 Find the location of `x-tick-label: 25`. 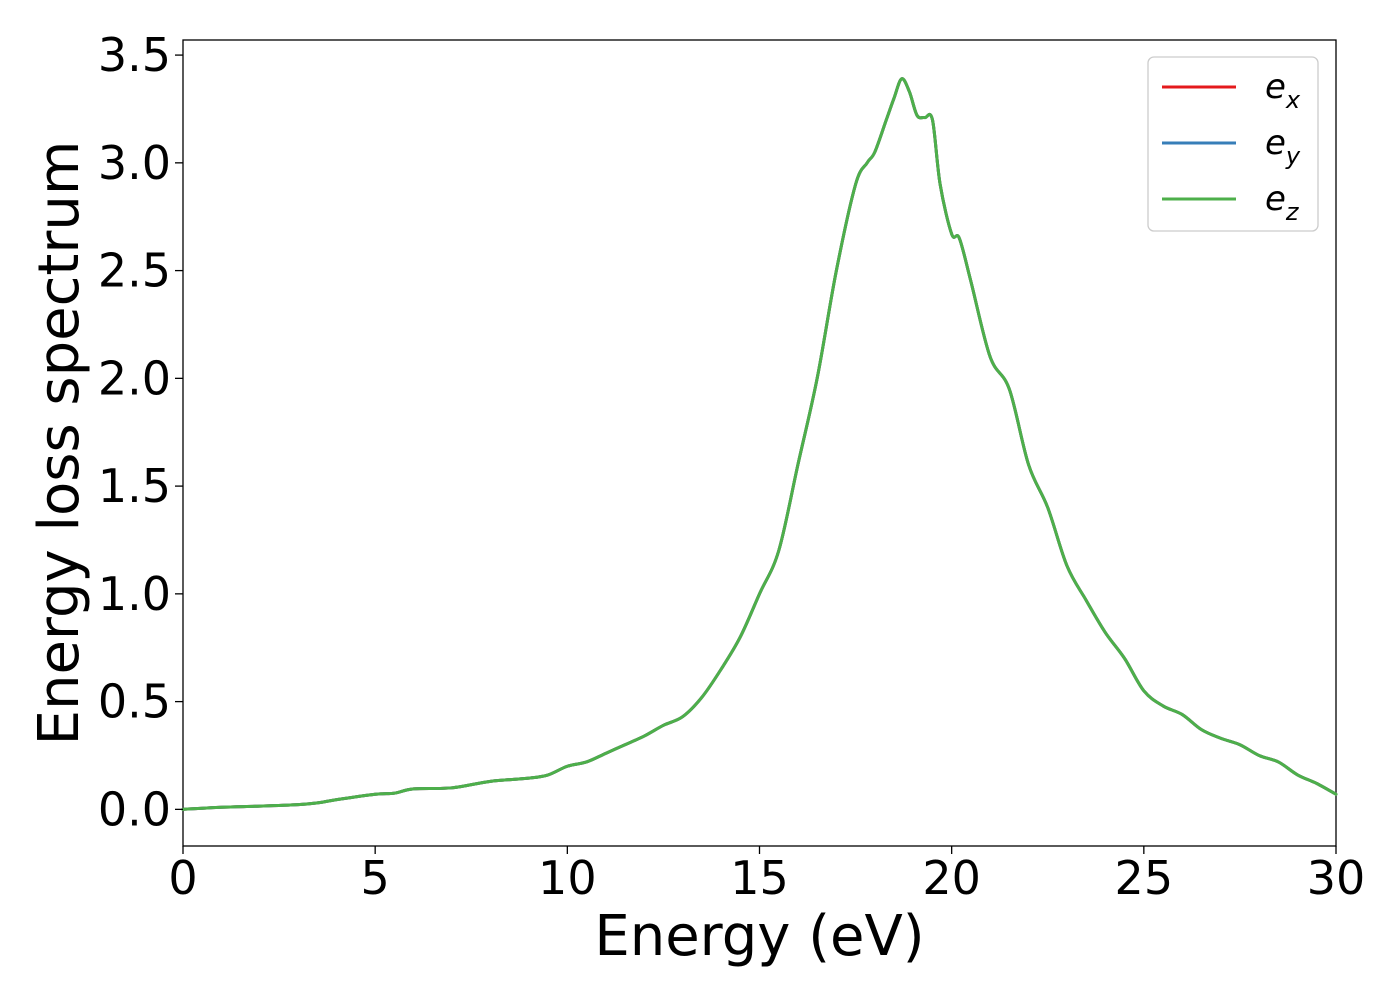

x-tick-label: 25 is located at coordinates (1144, 878).